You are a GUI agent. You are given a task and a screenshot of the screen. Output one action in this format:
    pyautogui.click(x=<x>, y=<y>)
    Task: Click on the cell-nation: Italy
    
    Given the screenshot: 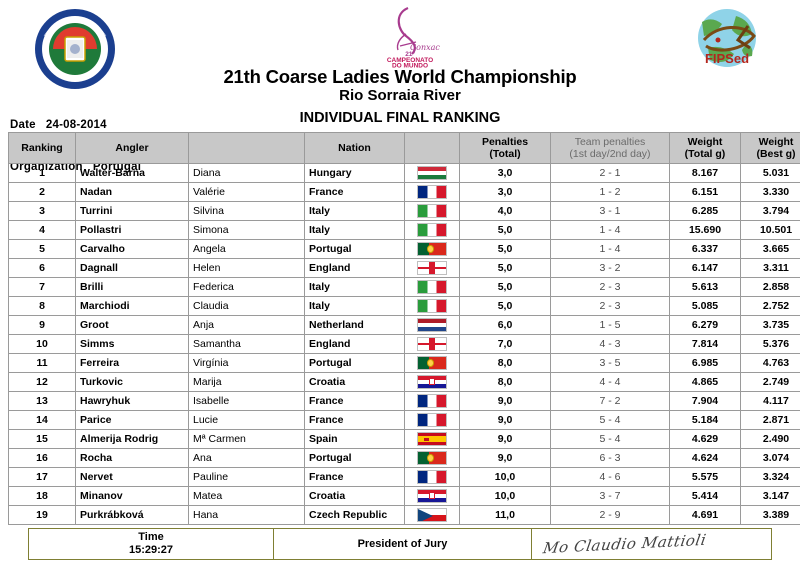 What is the action you would take?
    pyautogui.click(x=354, y=211)
    